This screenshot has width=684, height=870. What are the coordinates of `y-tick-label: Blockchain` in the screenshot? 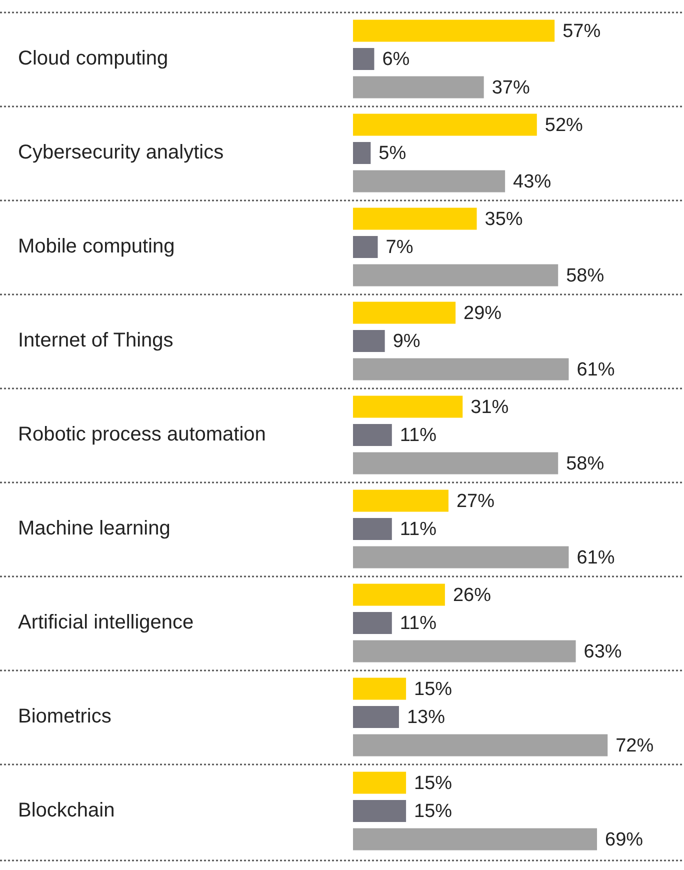 It's located at (66, 811).